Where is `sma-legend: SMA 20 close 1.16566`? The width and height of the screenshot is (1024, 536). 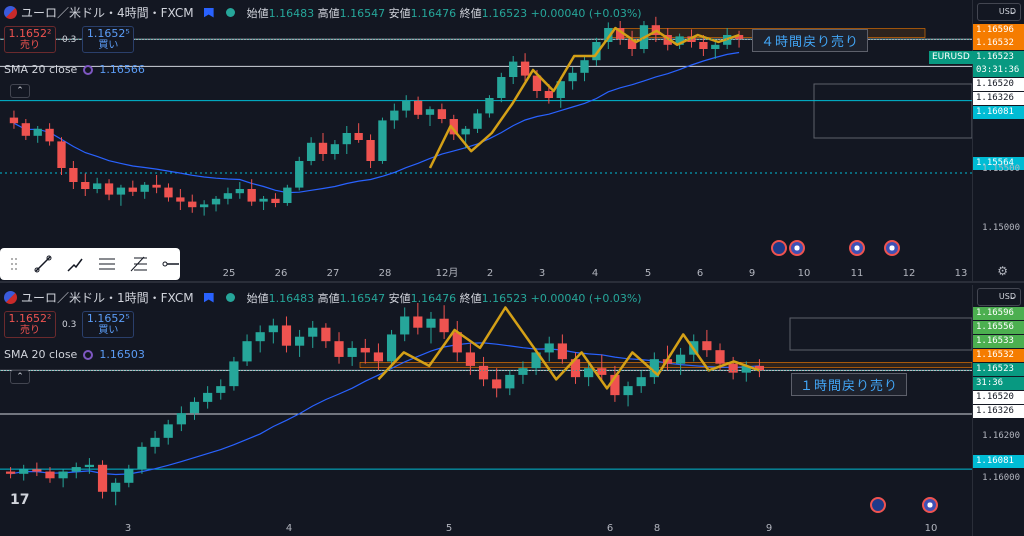
sma-legend: SMA 20 close 1.16566 is located at coordinates (74, 69).